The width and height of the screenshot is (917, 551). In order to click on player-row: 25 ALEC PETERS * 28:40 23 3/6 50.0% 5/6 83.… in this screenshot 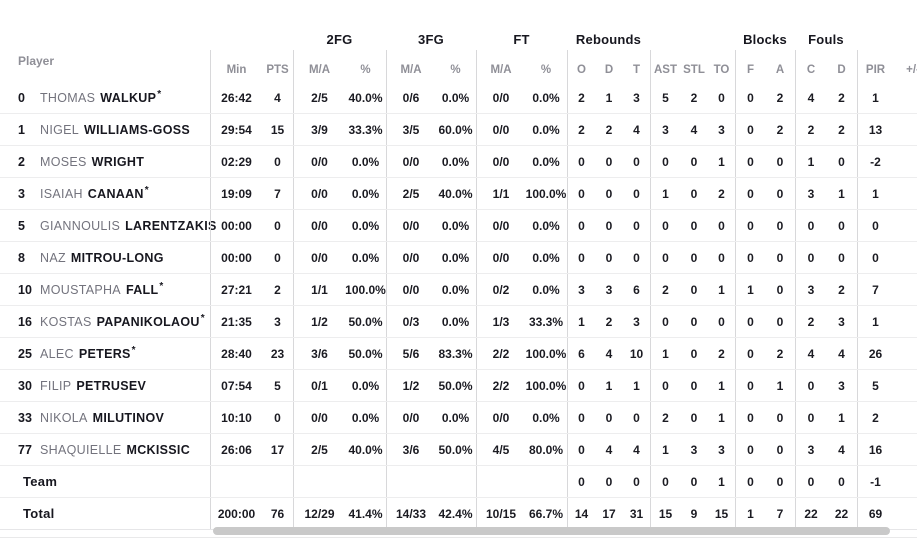, I will do `click(458, 354)`.